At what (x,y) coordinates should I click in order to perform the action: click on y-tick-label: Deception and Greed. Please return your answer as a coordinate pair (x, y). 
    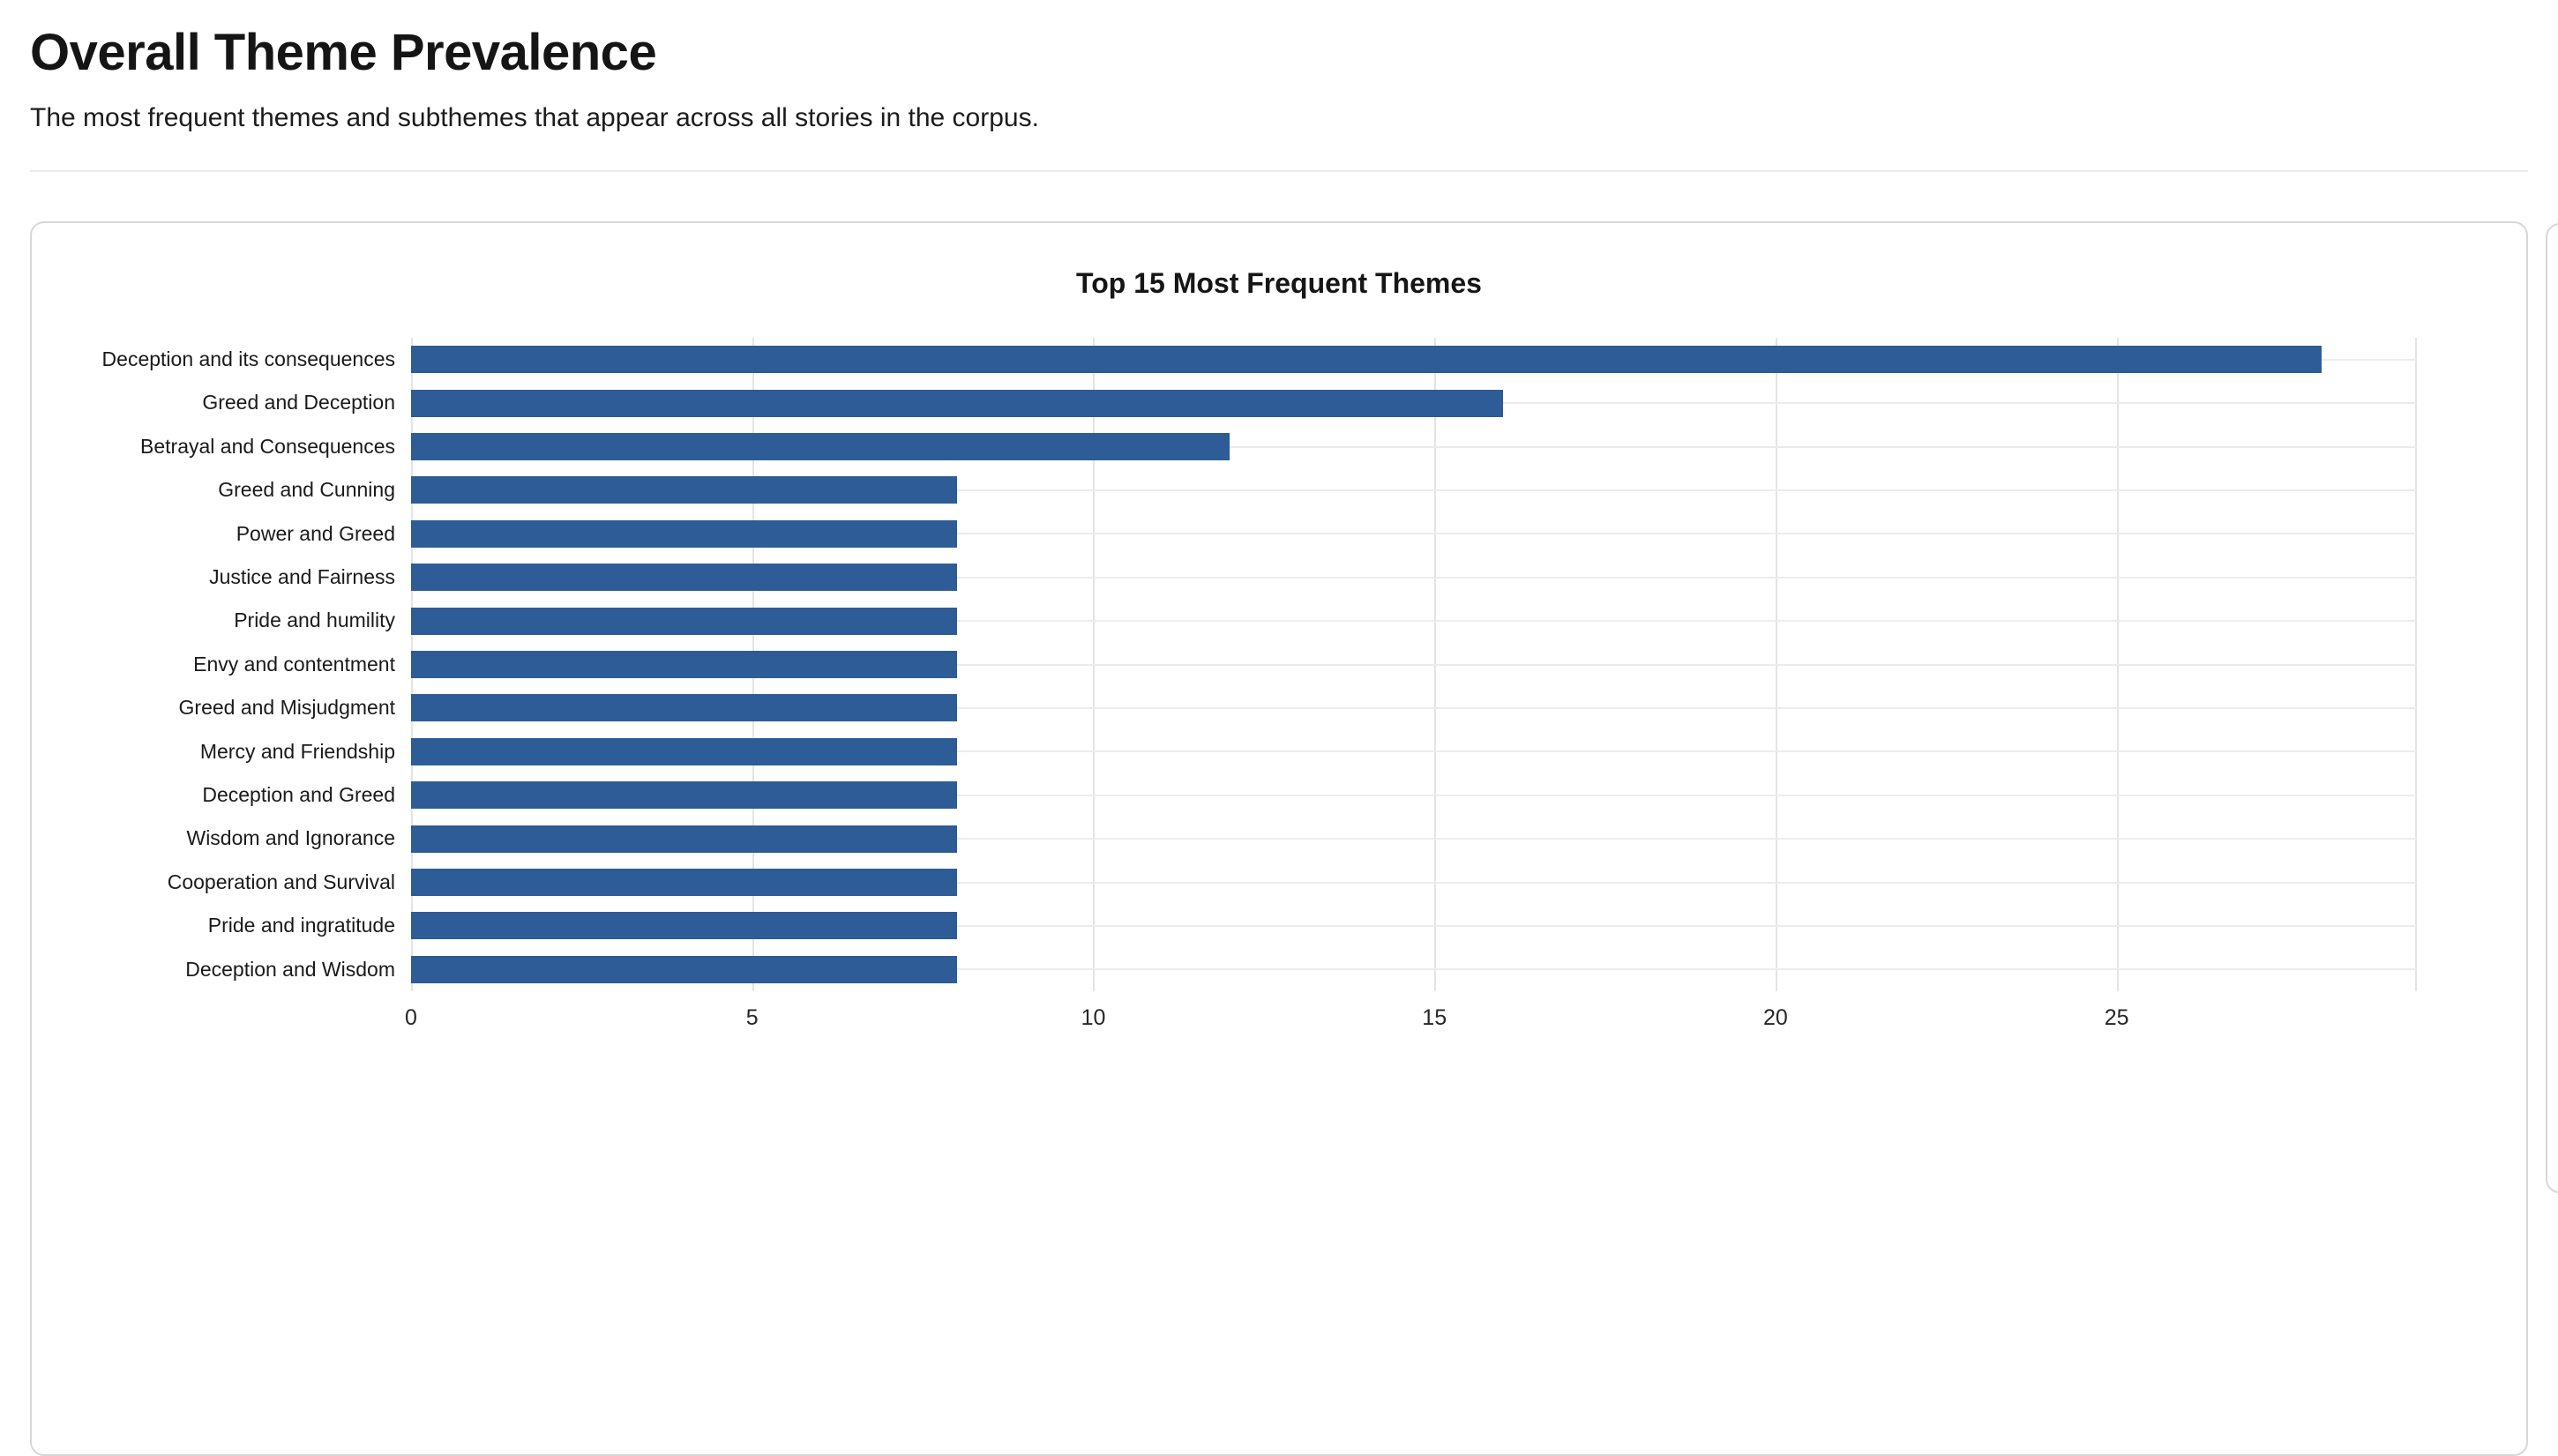
    Looking at the image, I should click on (298, 794).